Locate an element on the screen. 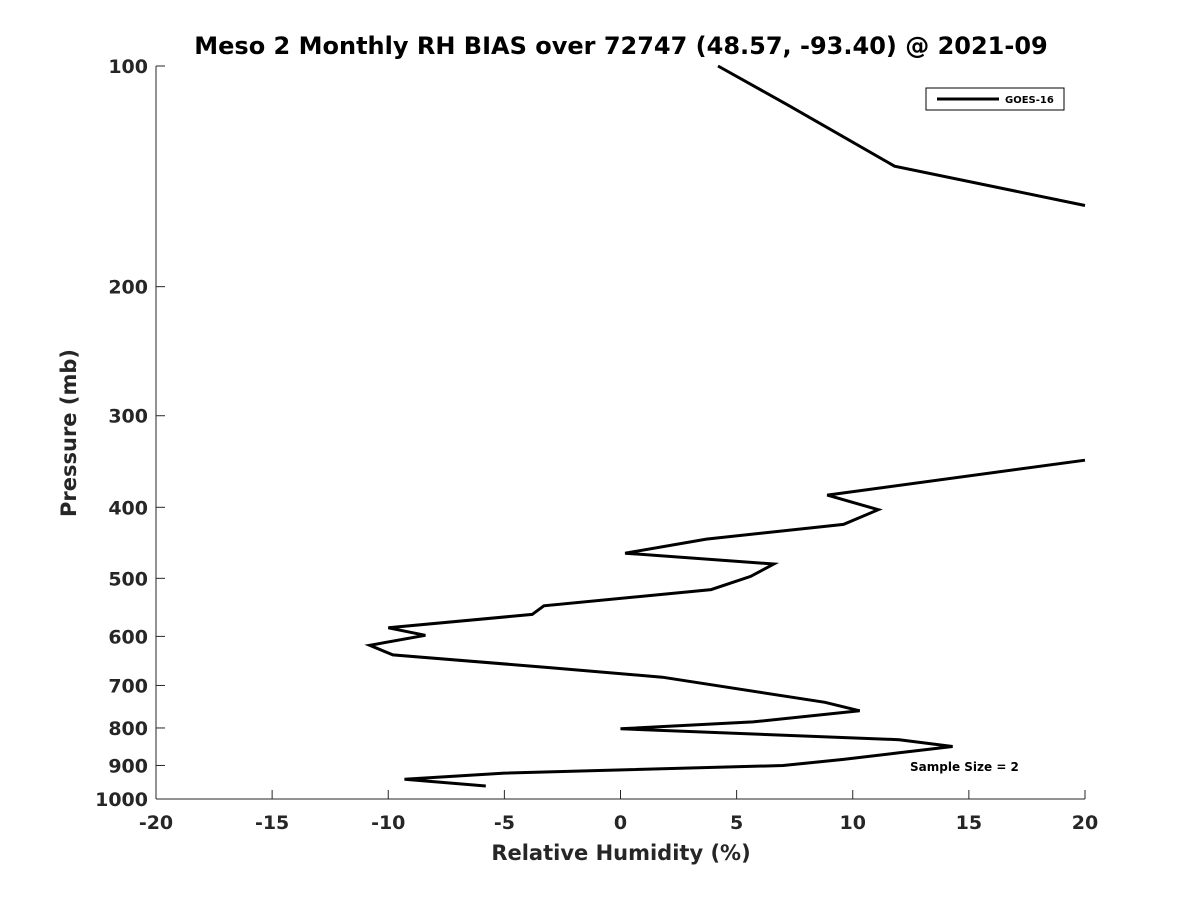  y-tick-label: 1000 is located at coordinates (121, 800).